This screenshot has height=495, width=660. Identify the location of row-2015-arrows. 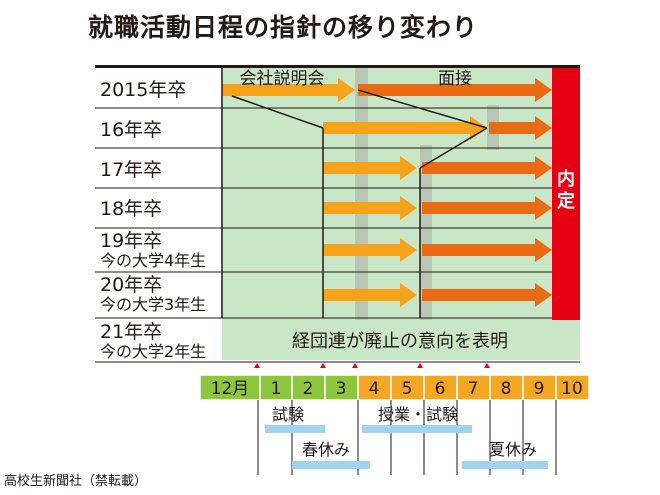
(387, 90).